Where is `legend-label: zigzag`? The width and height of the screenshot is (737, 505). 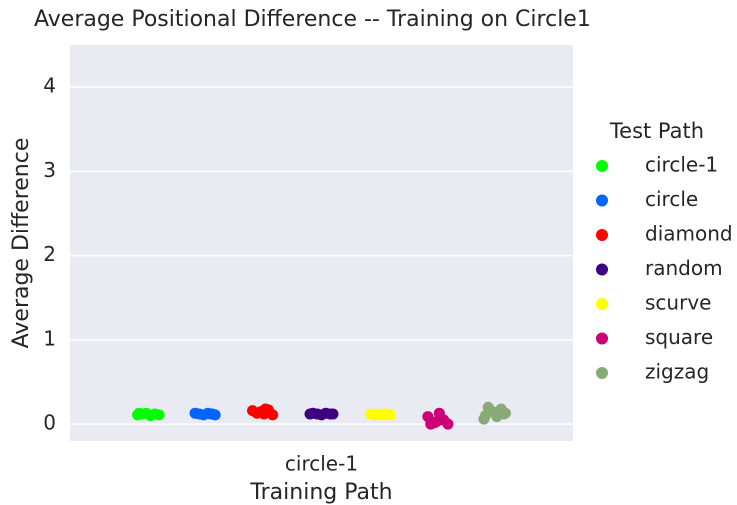
legend-label: zigzag is located at coordinates (677, 372).